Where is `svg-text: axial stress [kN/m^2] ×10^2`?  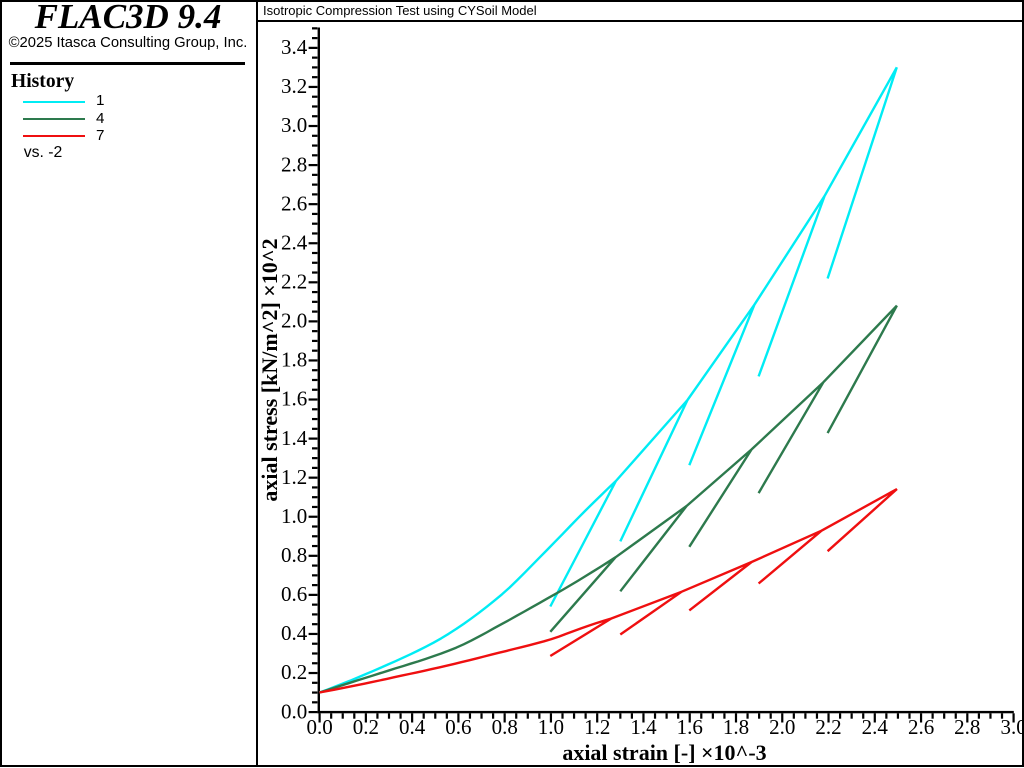
svg-text: axial stress [kN/m^2] ×10^2 is located at coordinates (269, 369).